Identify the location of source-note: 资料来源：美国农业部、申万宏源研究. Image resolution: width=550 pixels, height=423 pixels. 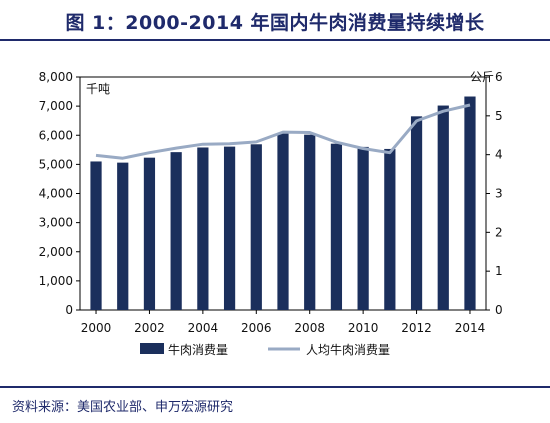
(123, 407).